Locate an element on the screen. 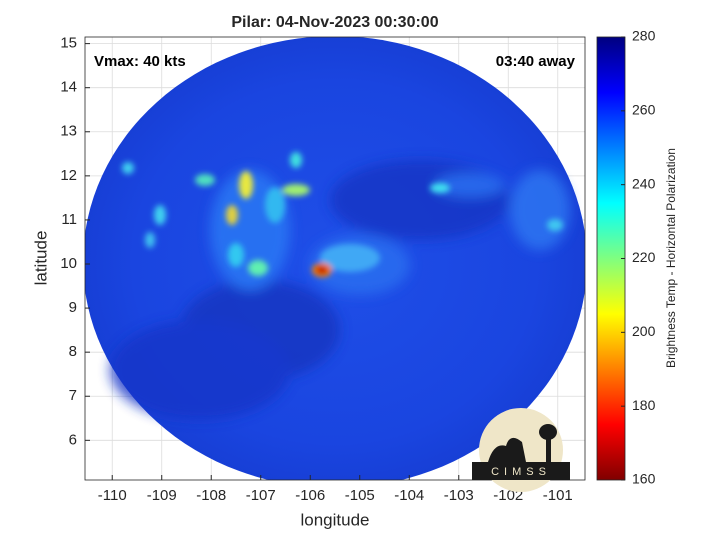  colorbar-tick-label: 260 is located at coordinates (644, 110).